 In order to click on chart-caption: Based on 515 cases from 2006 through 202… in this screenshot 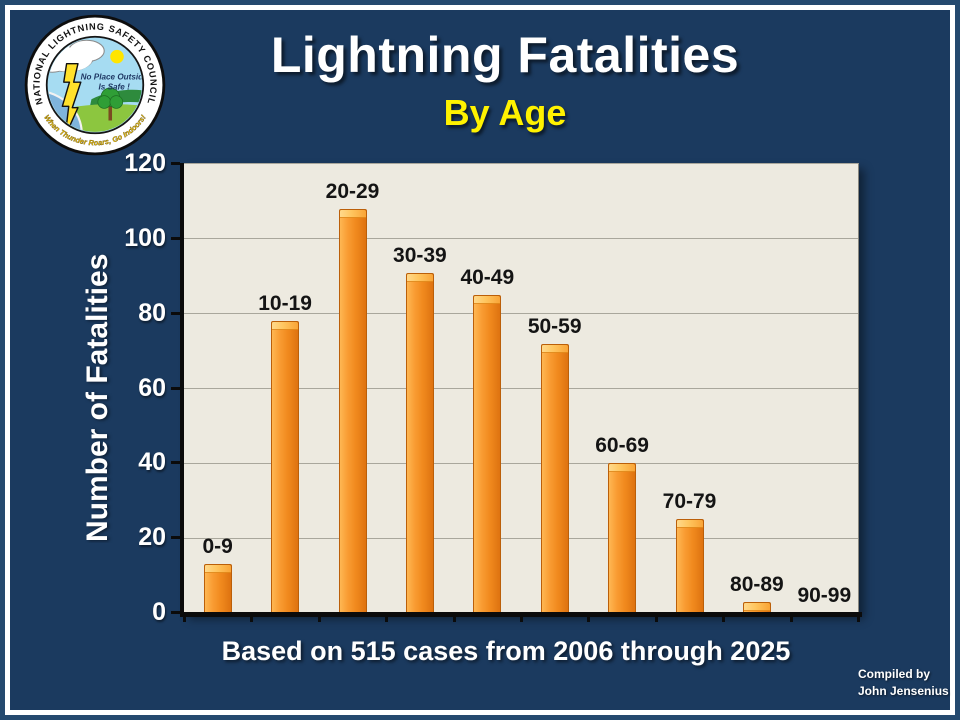, I will do `click(506, 651)`.